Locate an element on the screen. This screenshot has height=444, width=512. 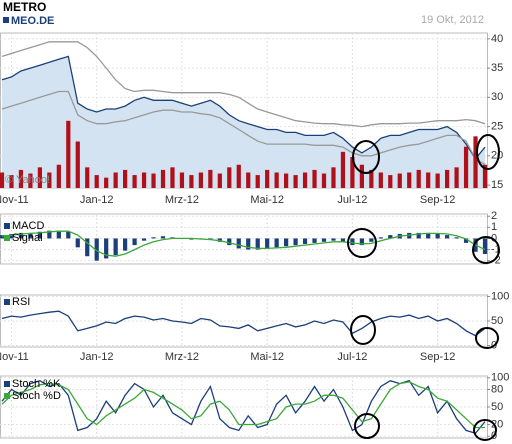
legend-label: RSI is located at coordinates (21, 302).